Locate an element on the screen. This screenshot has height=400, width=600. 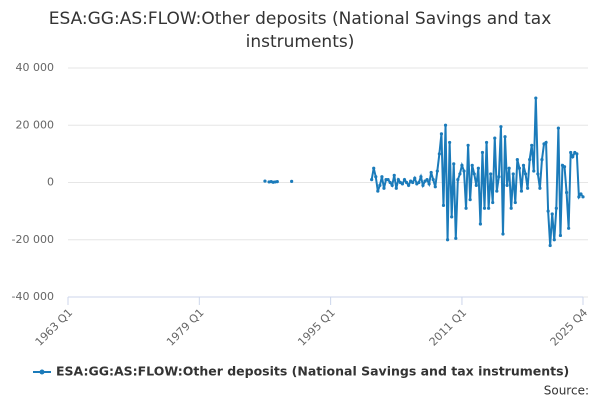
y-tick-label: -40 000 is located at coordinates (33, 296).